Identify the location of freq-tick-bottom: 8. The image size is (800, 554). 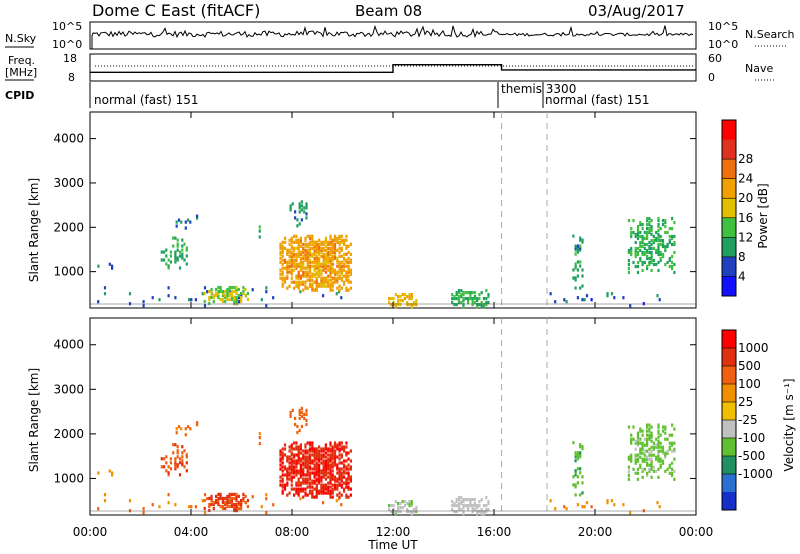
(71, 77).